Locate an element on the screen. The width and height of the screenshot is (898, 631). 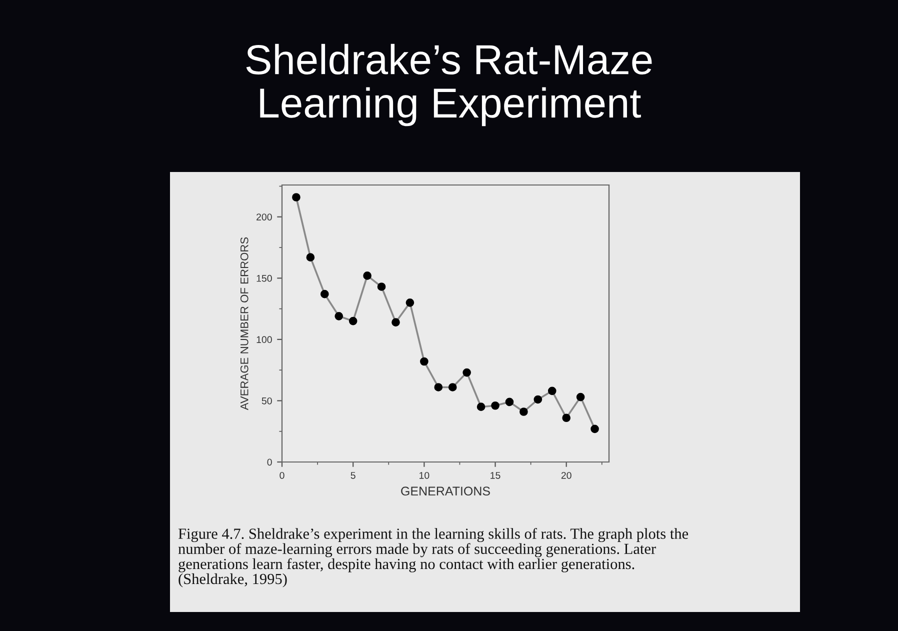
x-tick-label: 10 is located at coordinates (425, 475).